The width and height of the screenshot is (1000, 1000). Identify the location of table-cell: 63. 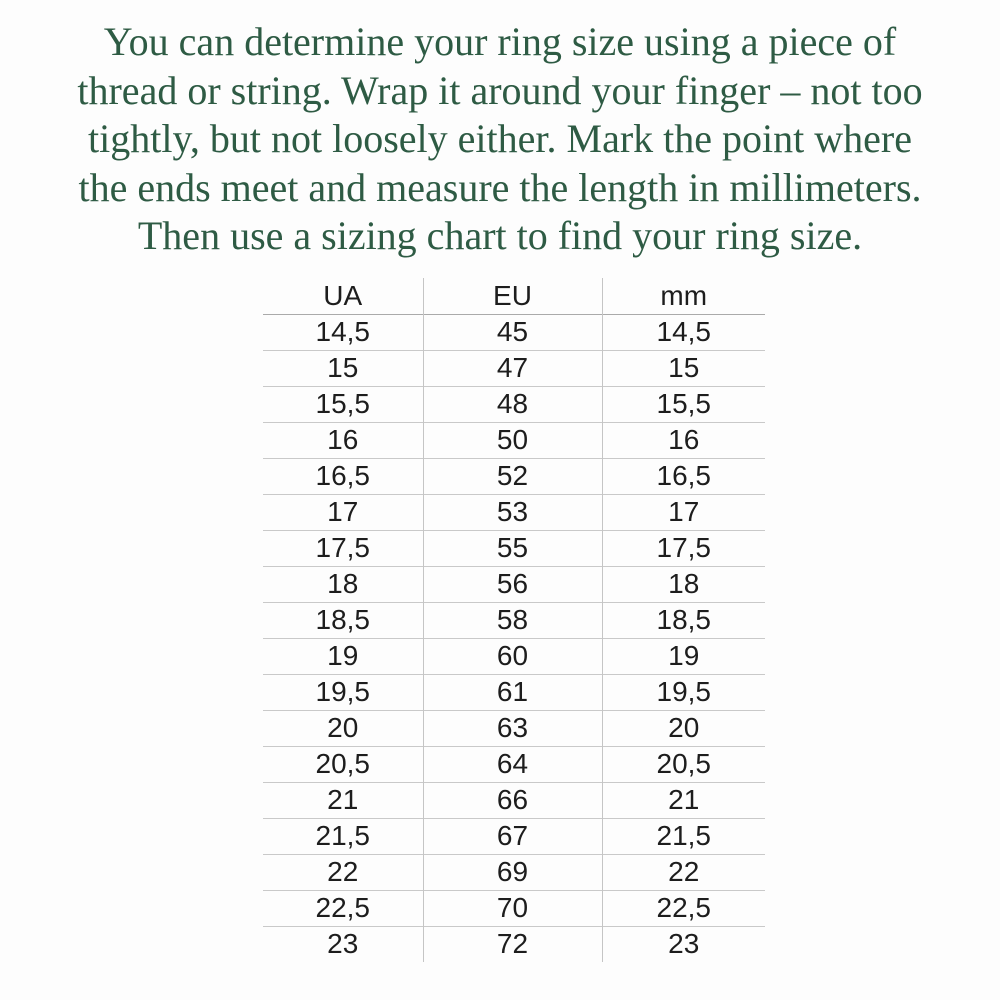
(513, 728).